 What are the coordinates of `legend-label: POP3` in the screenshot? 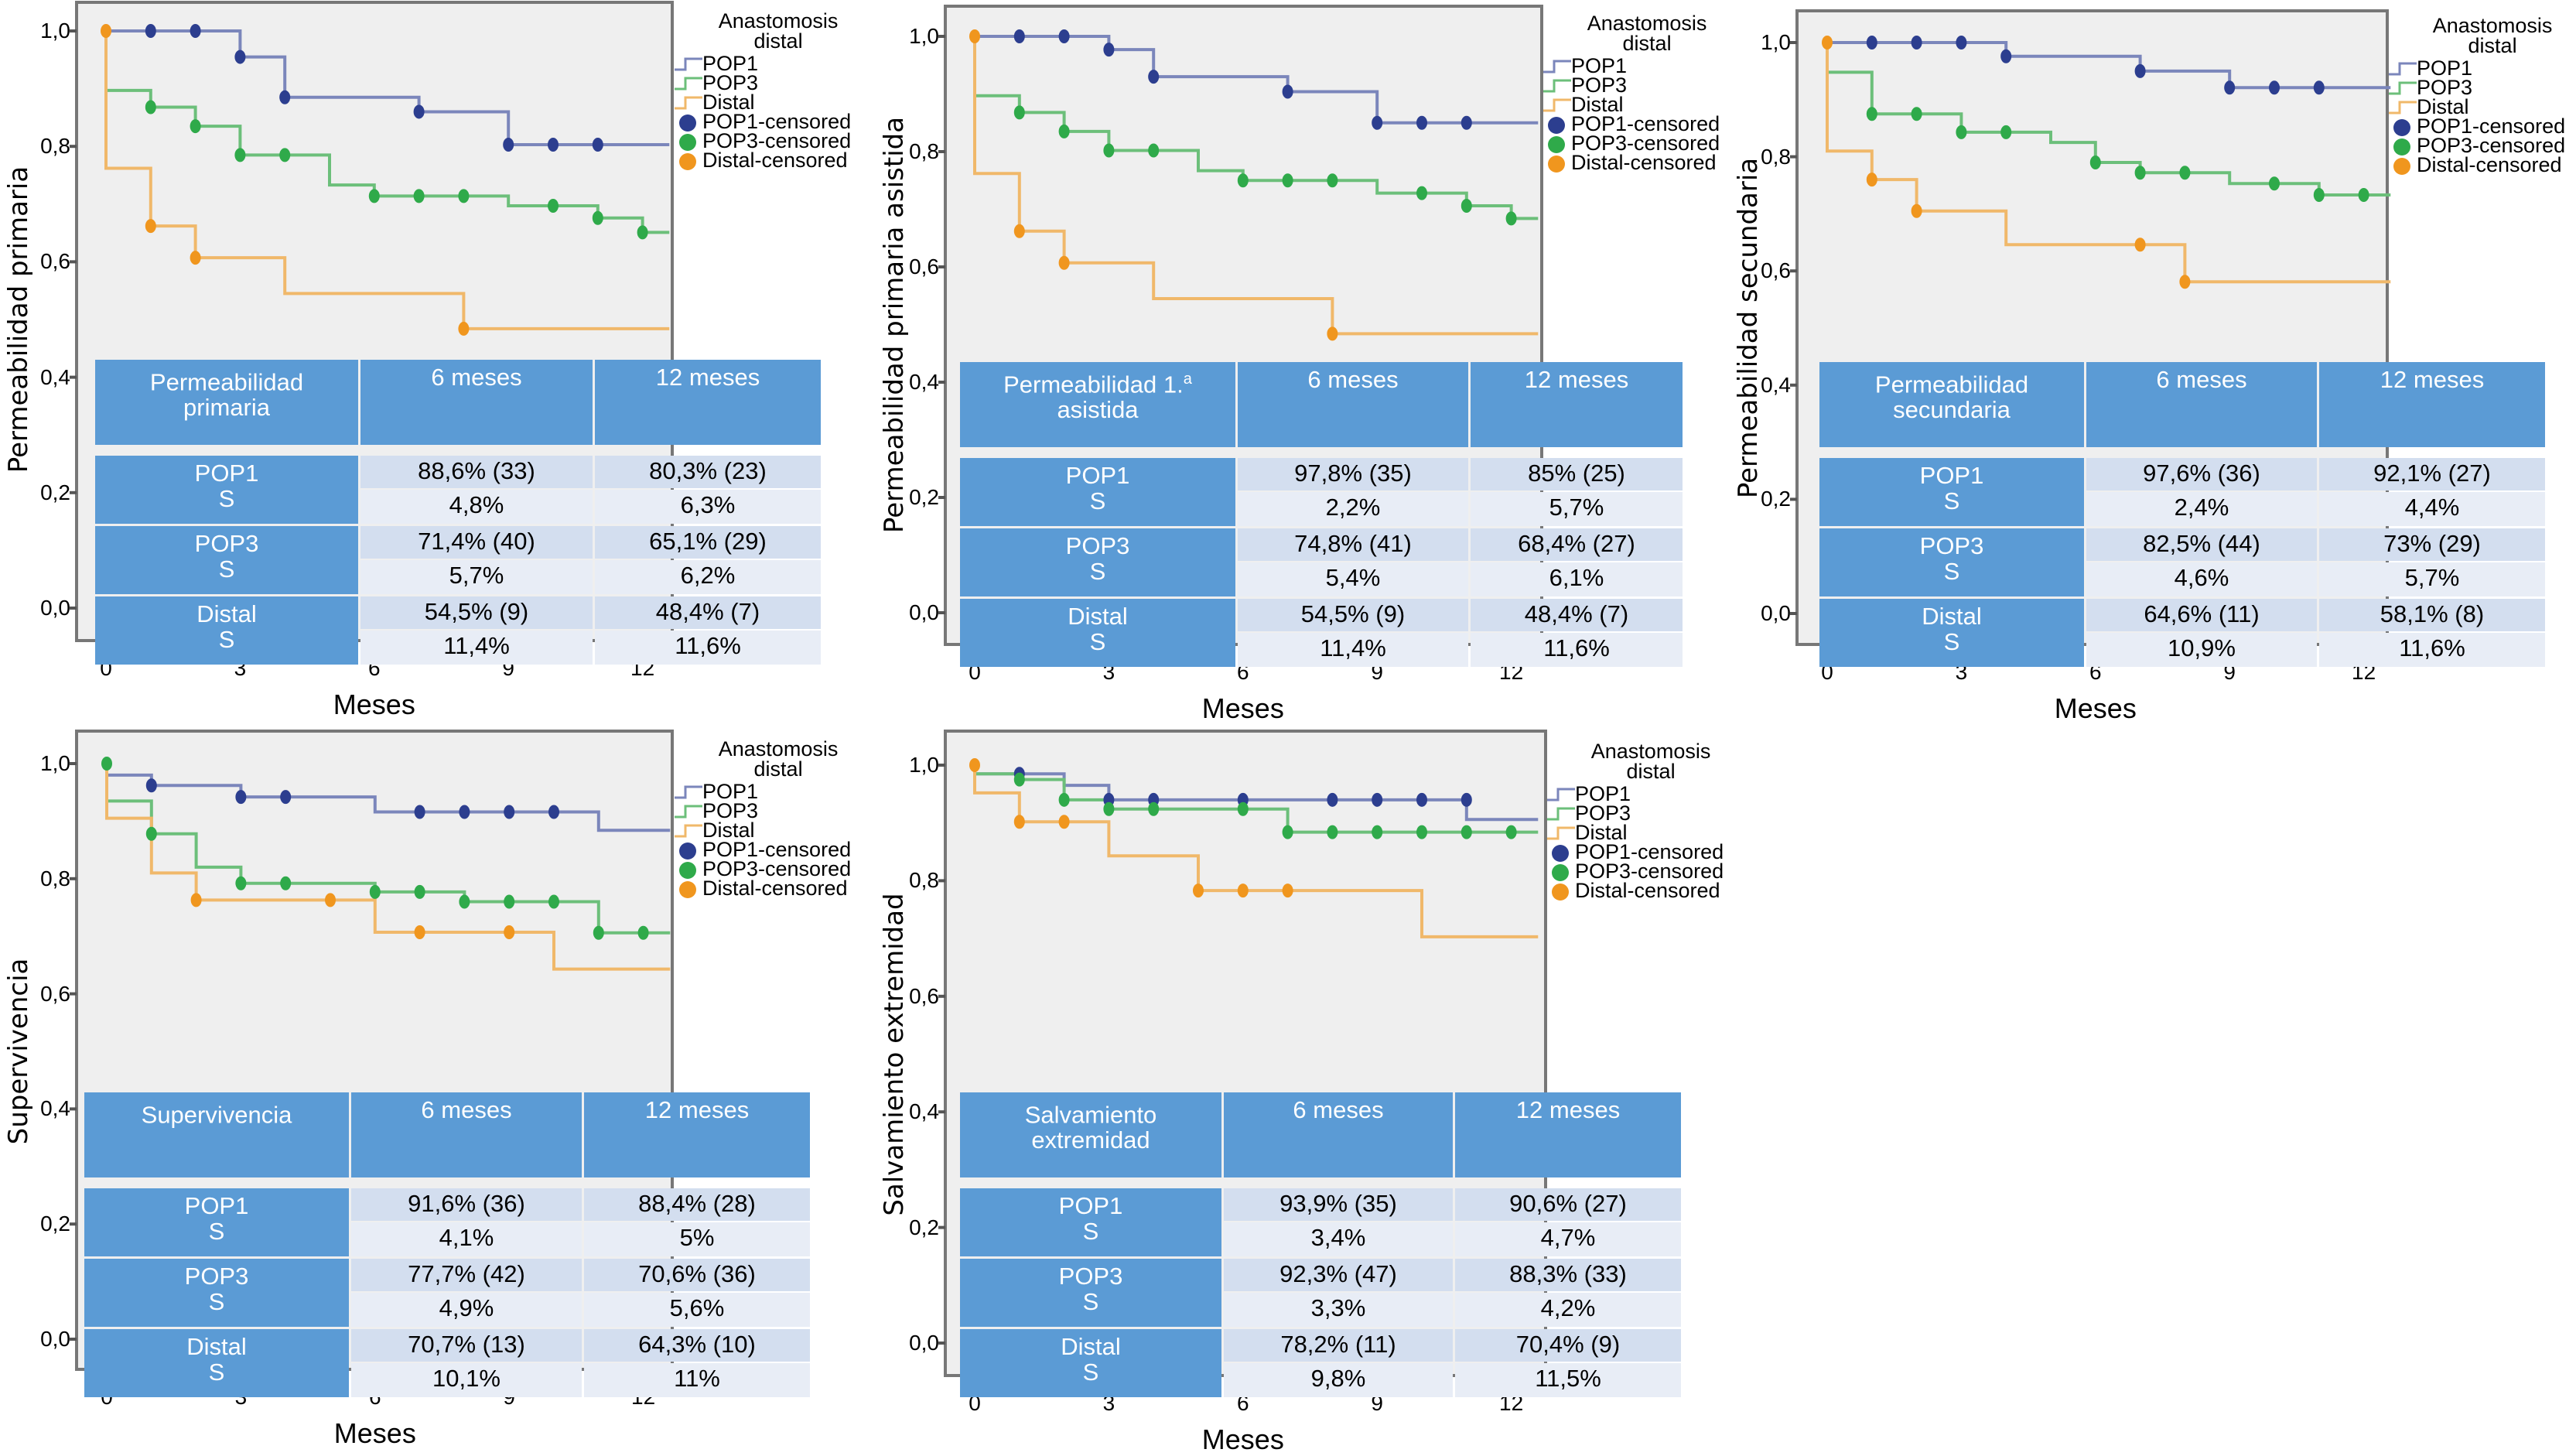 It's located at (1599, 85).